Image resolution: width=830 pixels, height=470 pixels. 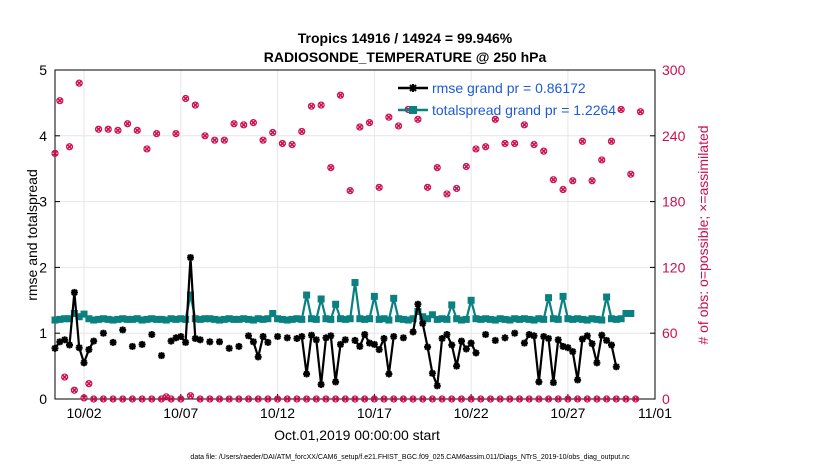 I want to click on right-tick-label: 300, so click(x=674, y=70).